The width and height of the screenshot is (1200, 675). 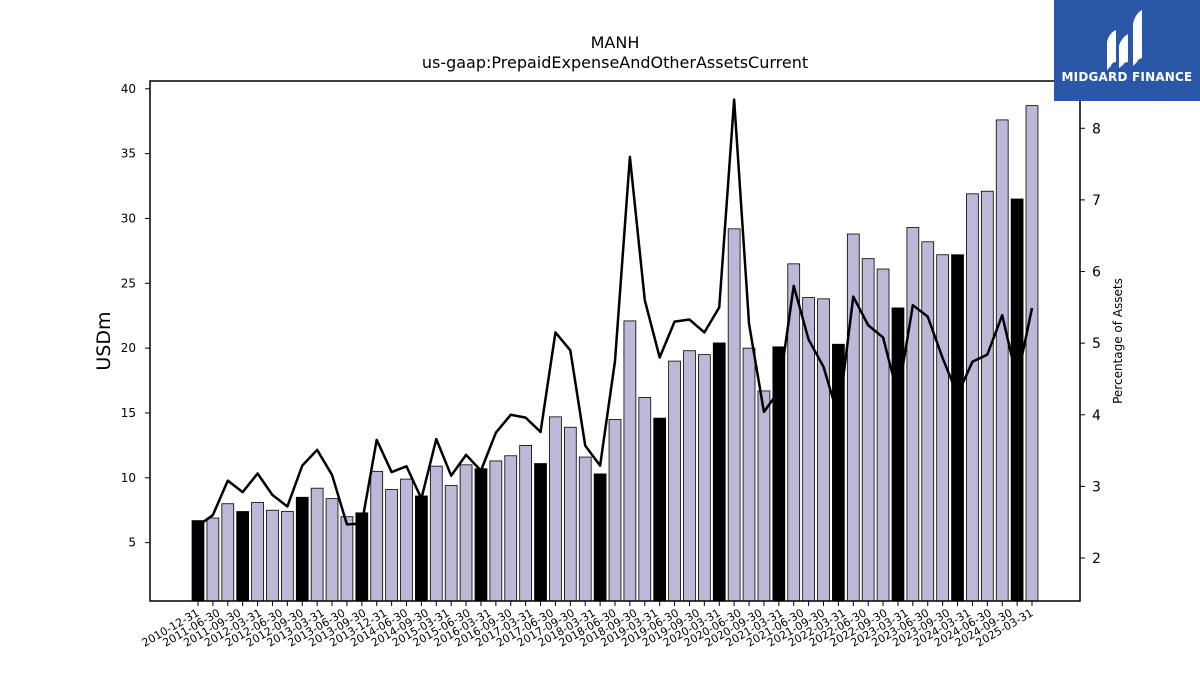 I want to click on y-tick-label: 10, so click(x=128, y=478).